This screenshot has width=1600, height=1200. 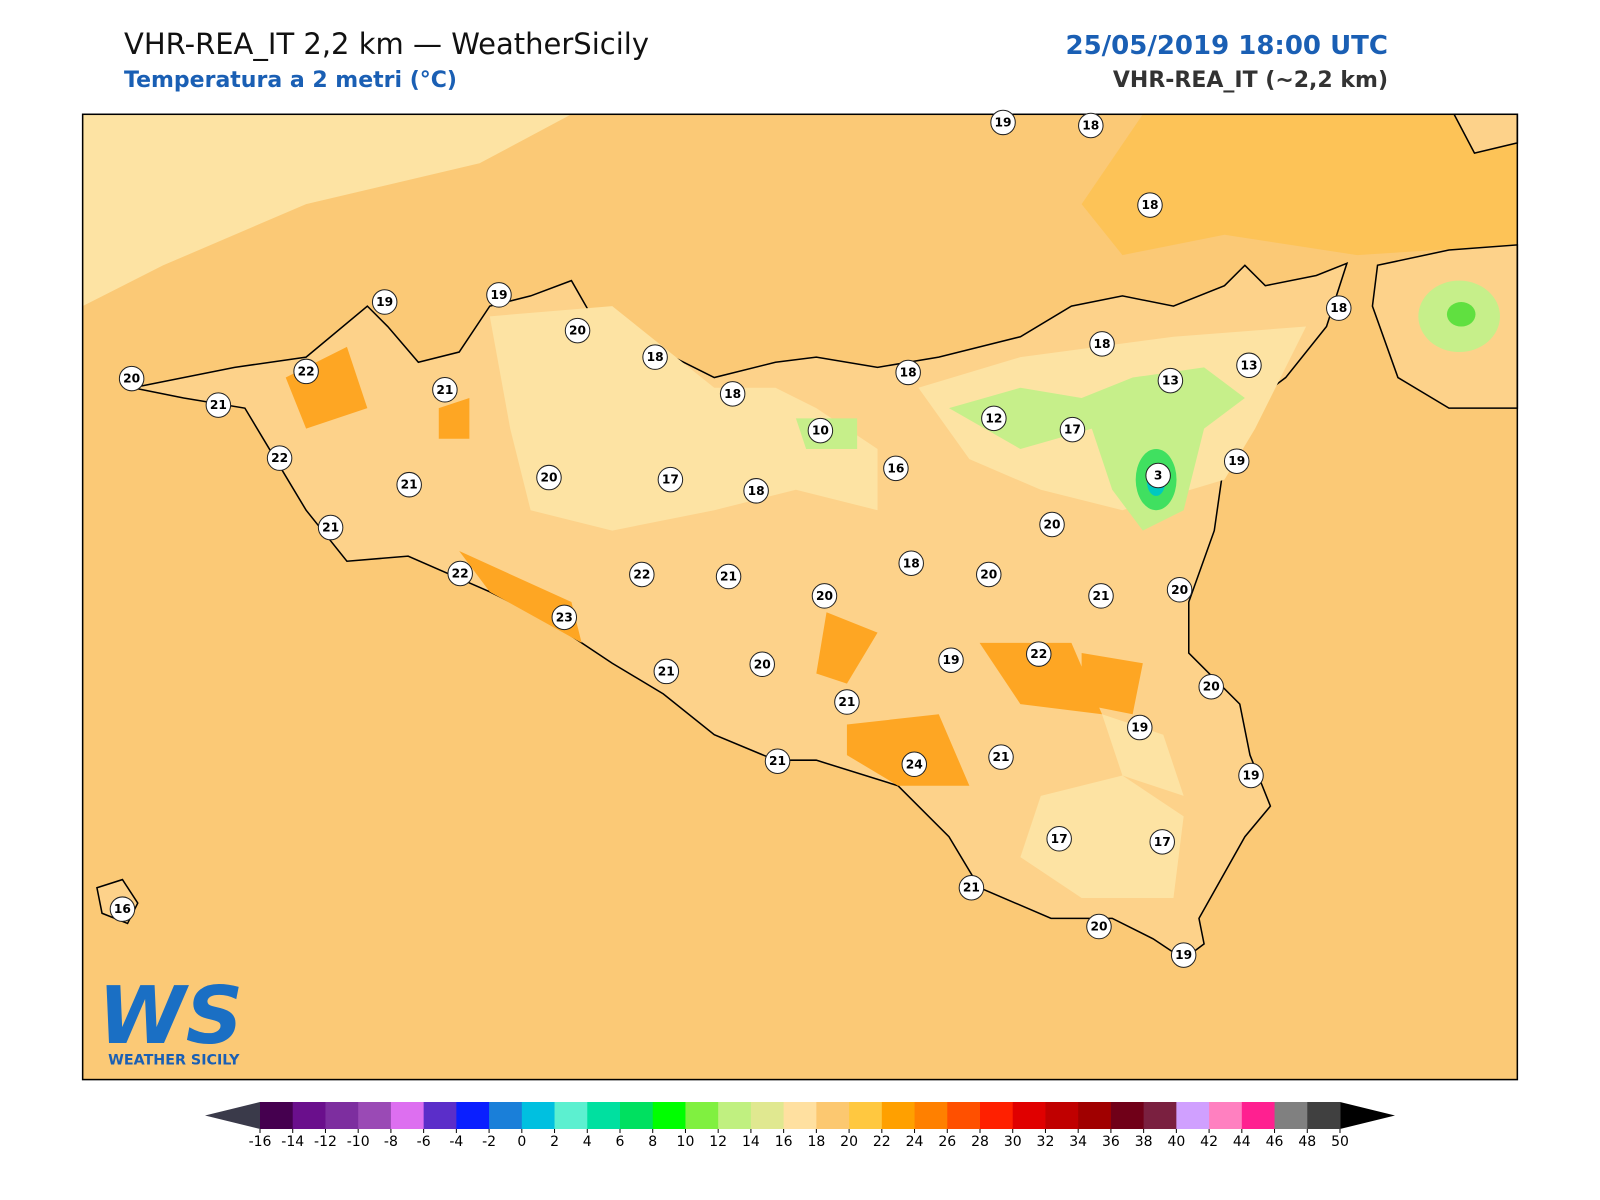 I want to click on colorbar-tick-label: 8, so click(x=652, y=1142).